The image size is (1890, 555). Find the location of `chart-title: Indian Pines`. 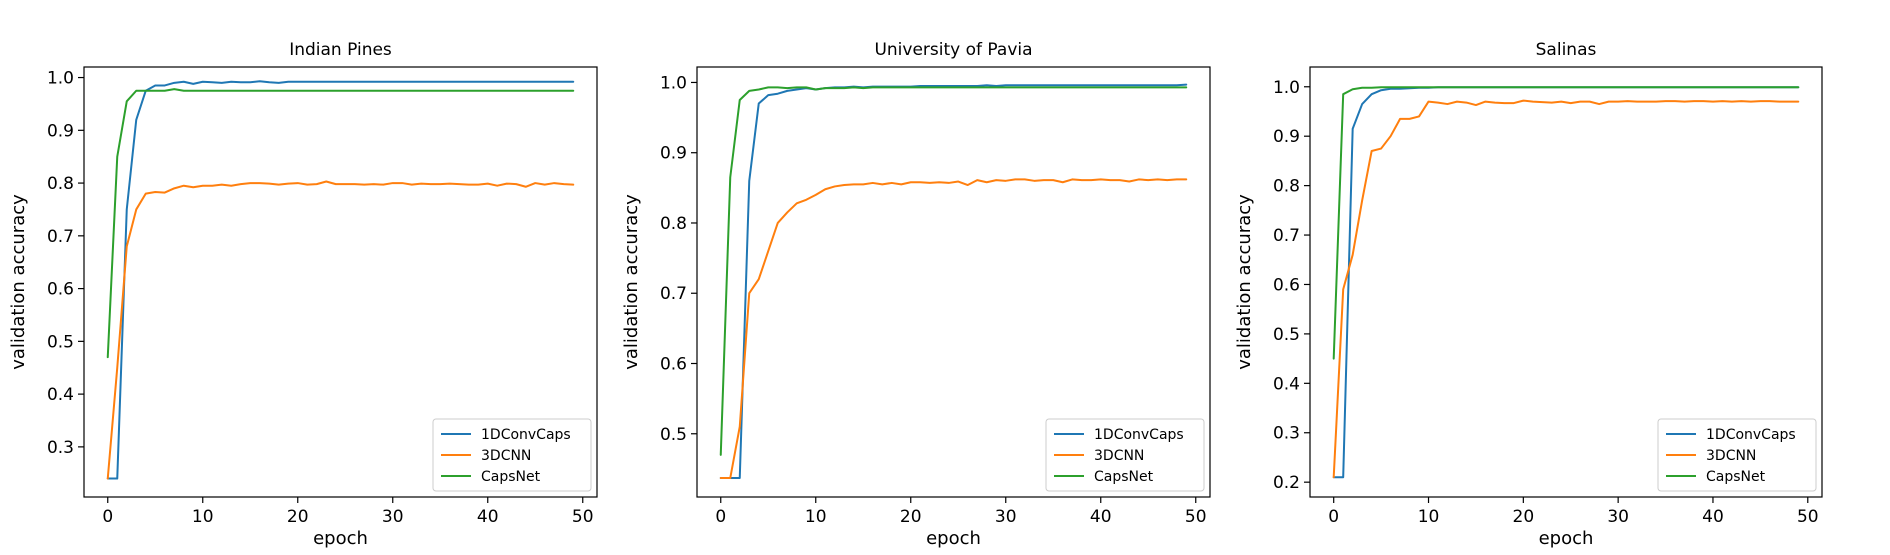

chart-title: Indian Pines is located at coordinates (340, 50).